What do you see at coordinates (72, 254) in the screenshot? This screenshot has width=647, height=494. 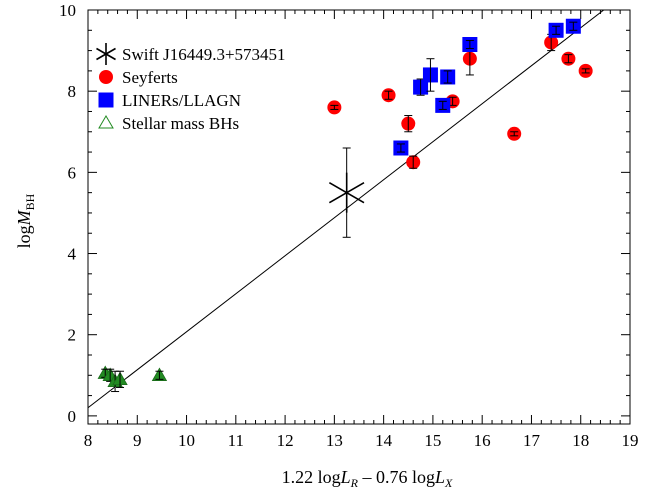 I see `y-tick-label: 4` at bounding box center [72, 254].